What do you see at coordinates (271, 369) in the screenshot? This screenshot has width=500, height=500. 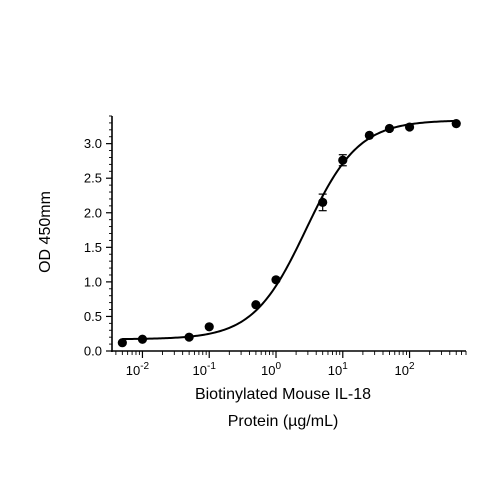 I see `x-tick-label: 10⁰` at bounding box center [271, 369].